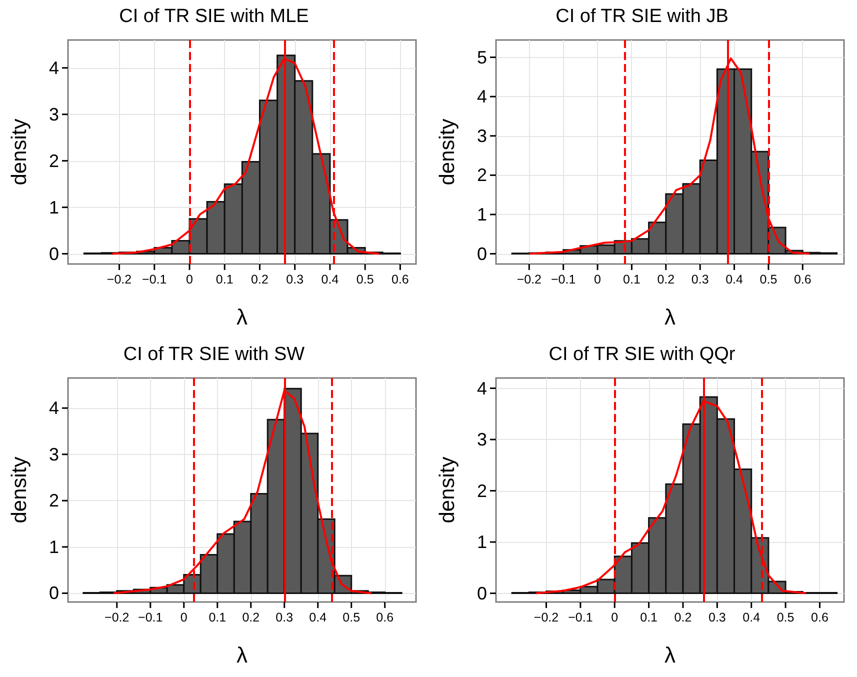 The width and height of the screenshot is (857, 677). Describe the element at coordinates (214, 16) in the screenshot. I see `chart-title: CI of TR SIE with MLE` at that location.